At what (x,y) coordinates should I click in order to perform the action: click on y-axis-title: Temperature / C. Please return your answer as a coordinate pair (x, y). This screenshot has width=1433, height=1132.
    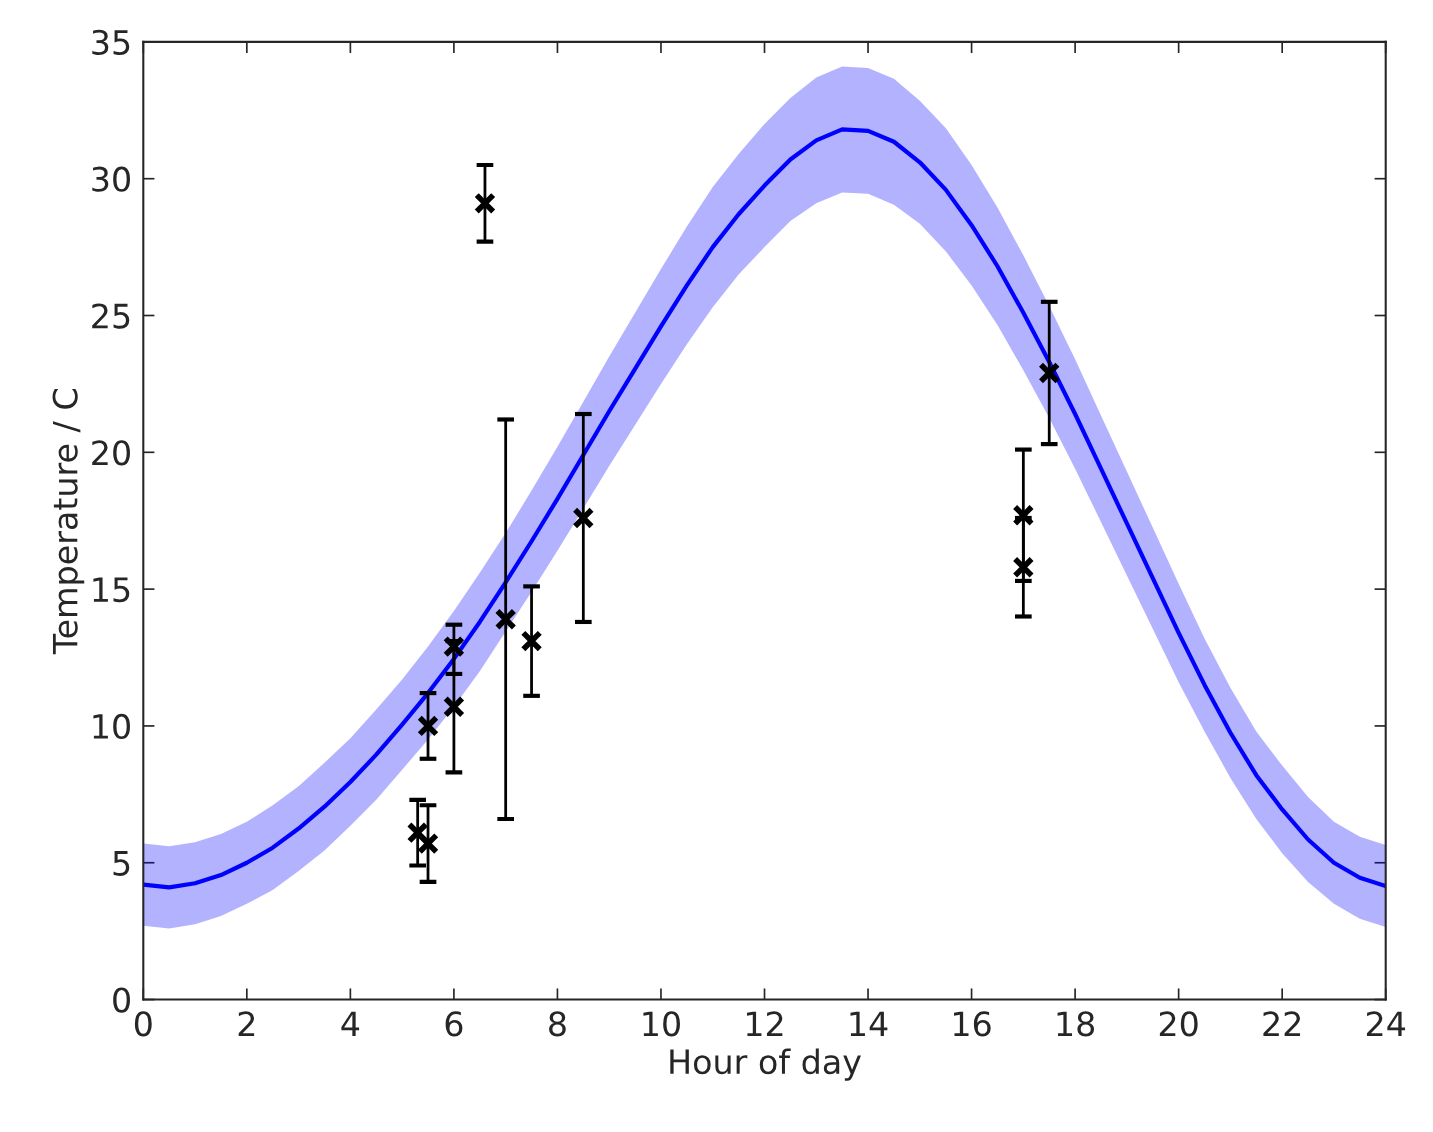
    Looking at the image, I should click on (68, 522).